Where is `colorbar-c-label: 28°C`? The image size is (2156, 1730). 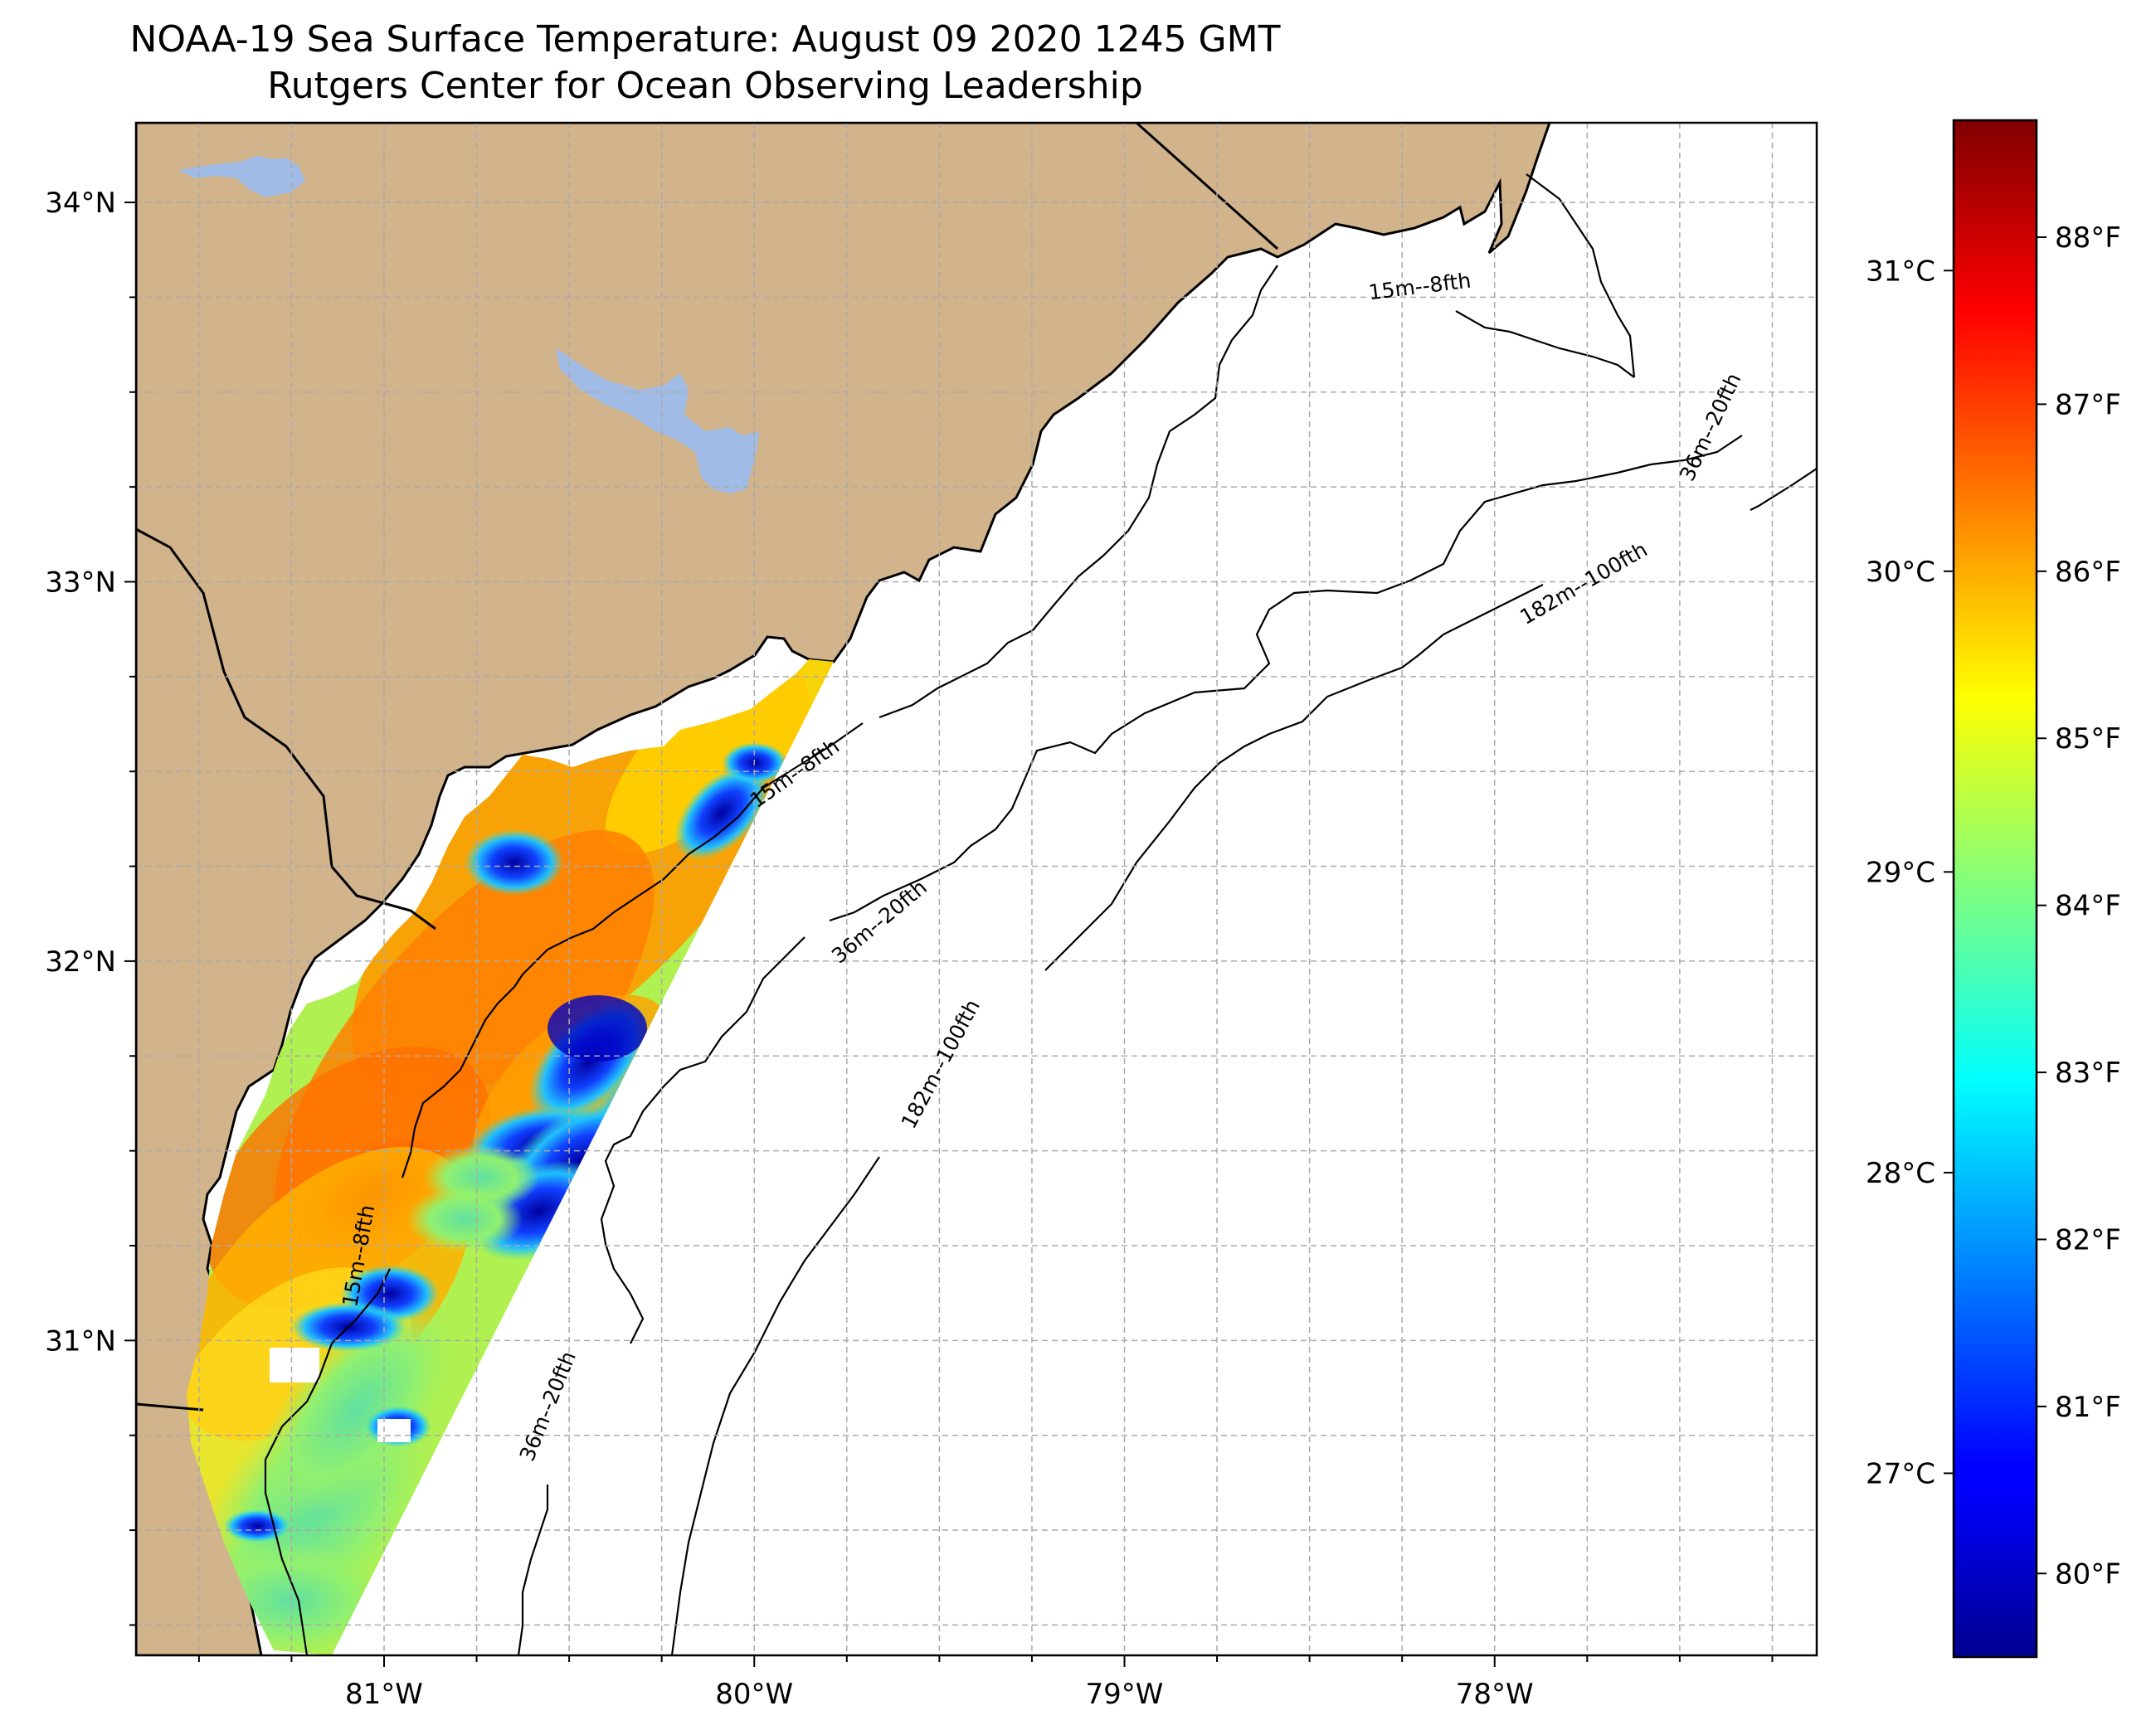 colorbar-c-label: 28°C is located at coordinates (1900, 1173).